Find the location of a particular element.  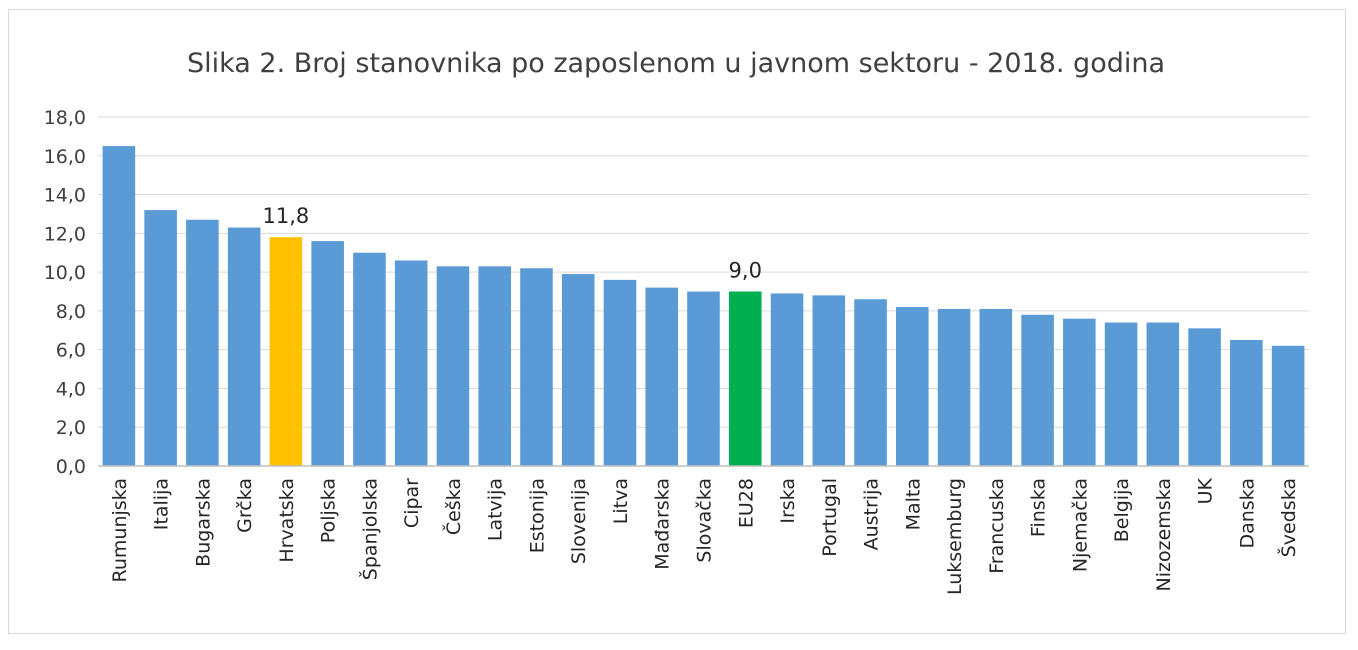

bar-nizozemska is located at coordinates (1163, 394).